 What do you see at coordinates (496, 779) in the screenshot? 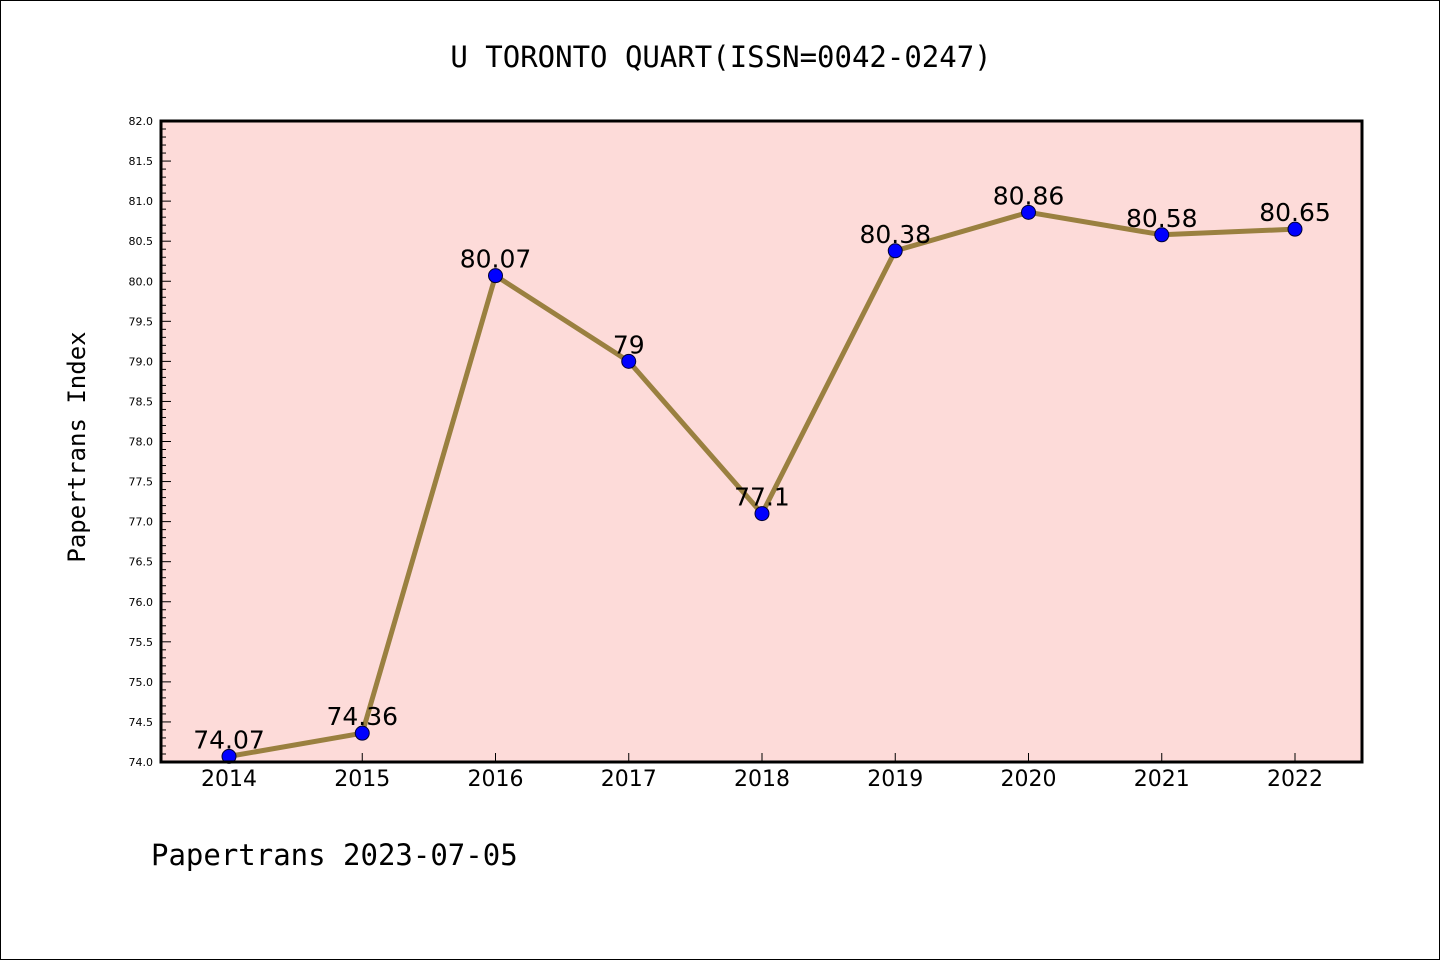
I see `x-tick-label: 2016` at bounding box center [496, 779].